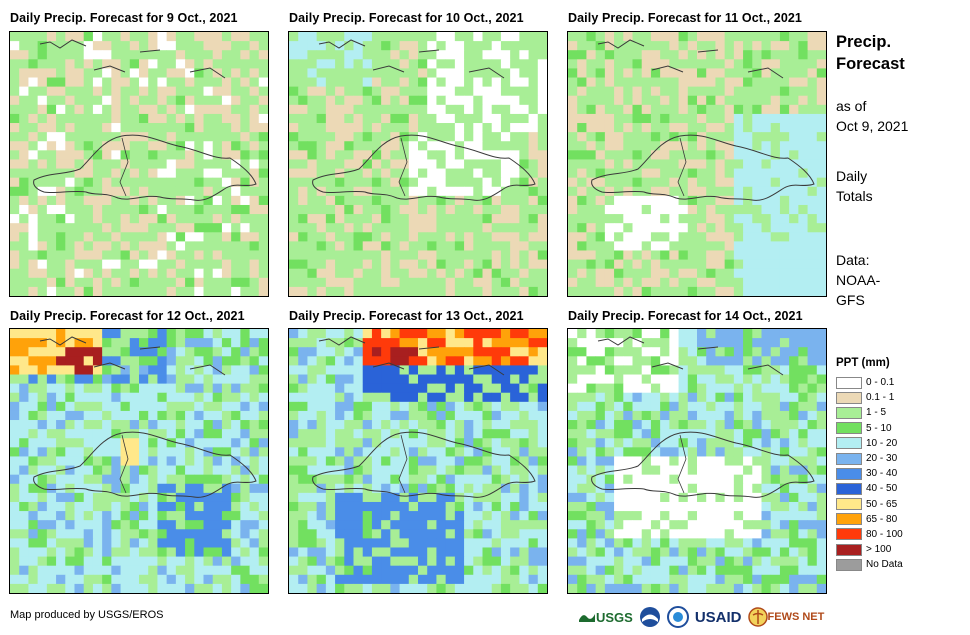  What do you see at coordinates (901, 443) in the screenshot?
I see `legend-item: 10 - 20` at bounding box center [901, 443].